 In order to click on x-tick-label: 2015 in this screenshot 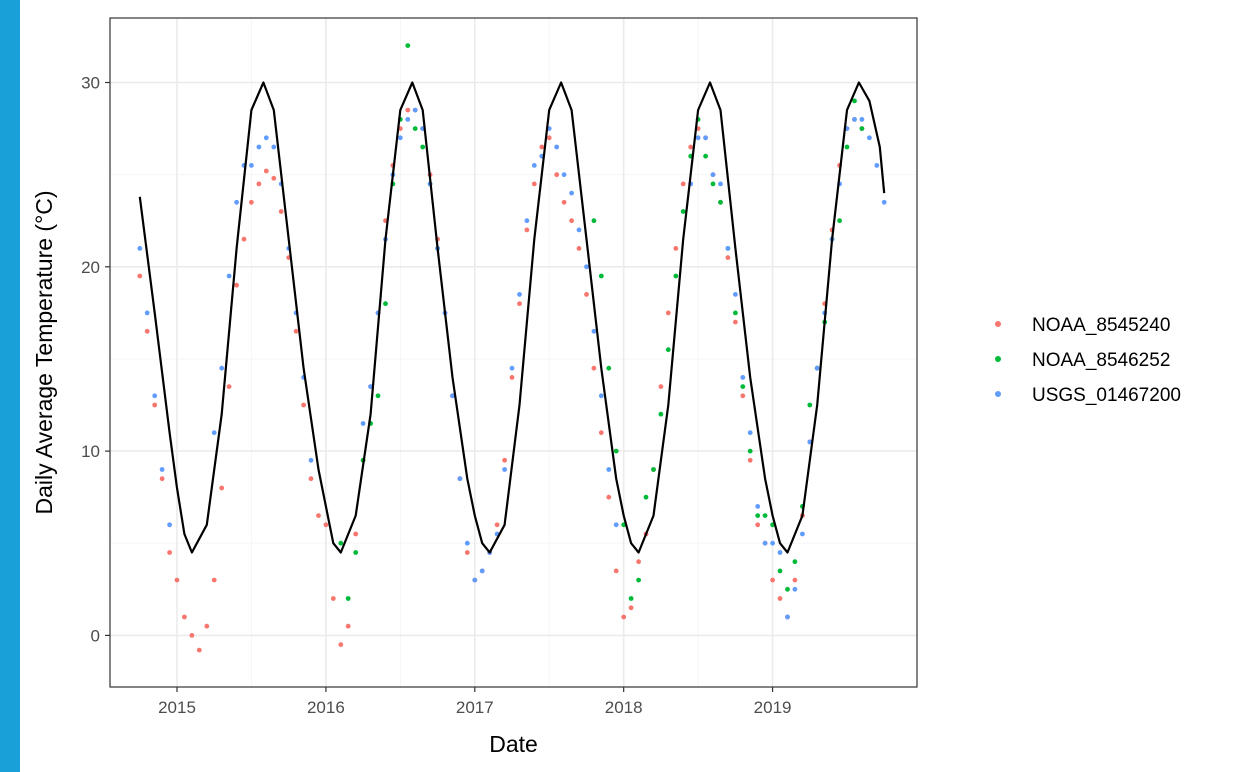, I will do `click(177, 707)`.